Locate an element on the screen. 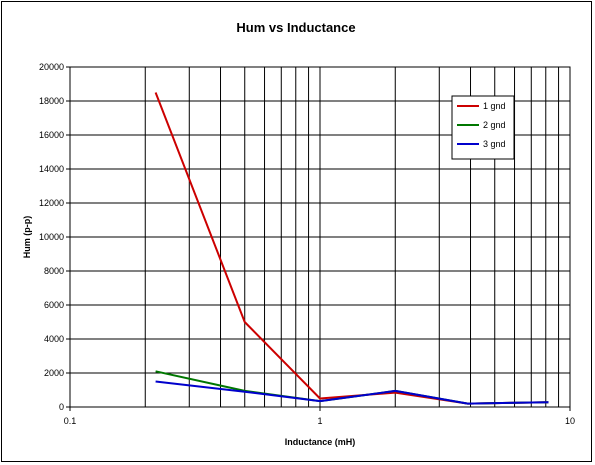 This screenshot has height=465, width=595. x-tick-label: 0.1 is located at coordinates (70, 421).